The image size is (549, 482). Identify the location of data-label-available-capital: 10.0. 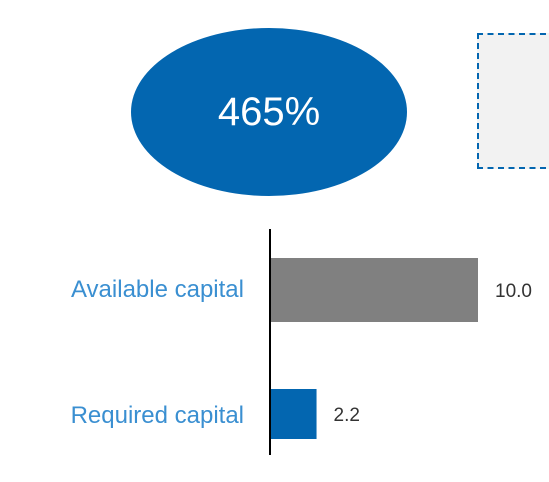
(513, 291).